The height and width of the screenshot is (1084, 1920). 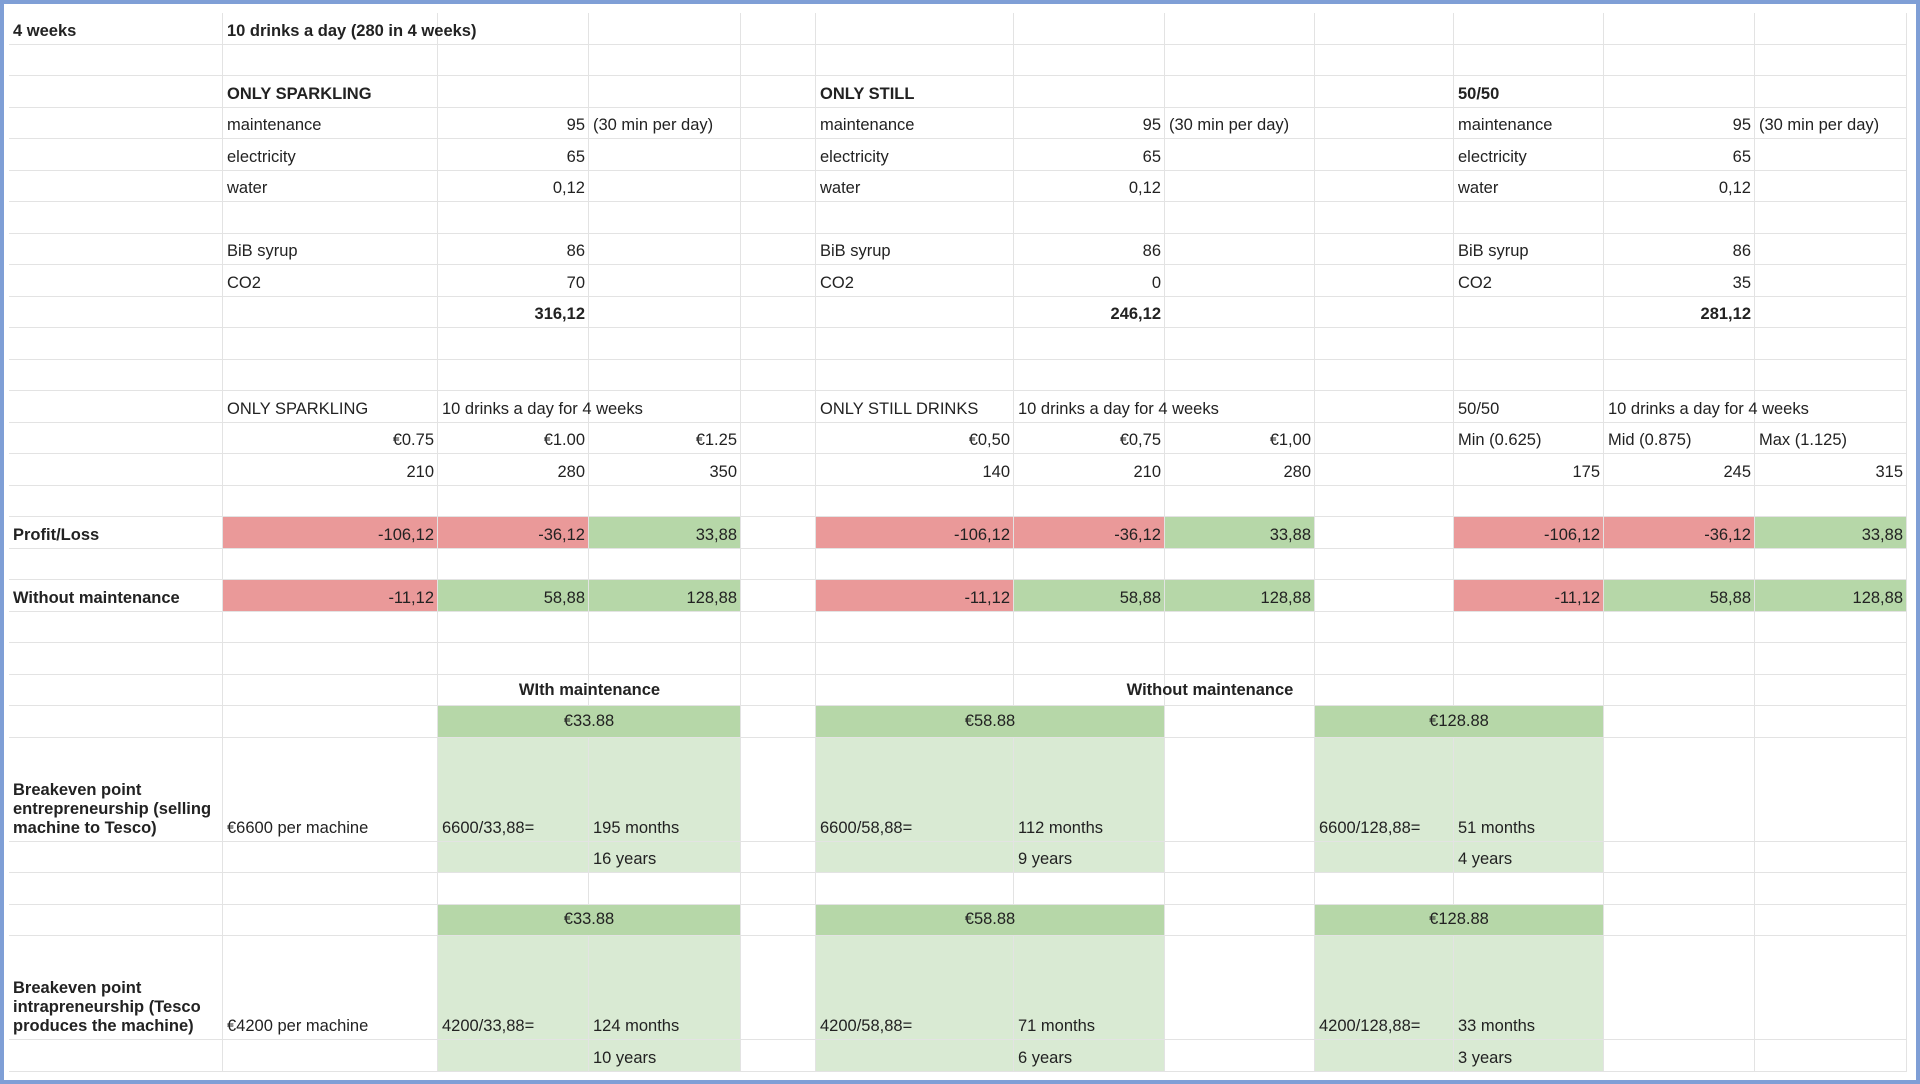 What do you see at coordinates (1140, 597) in the screenshot?
I see `cell-text: 58,88` at bounding box center [1140, 597].